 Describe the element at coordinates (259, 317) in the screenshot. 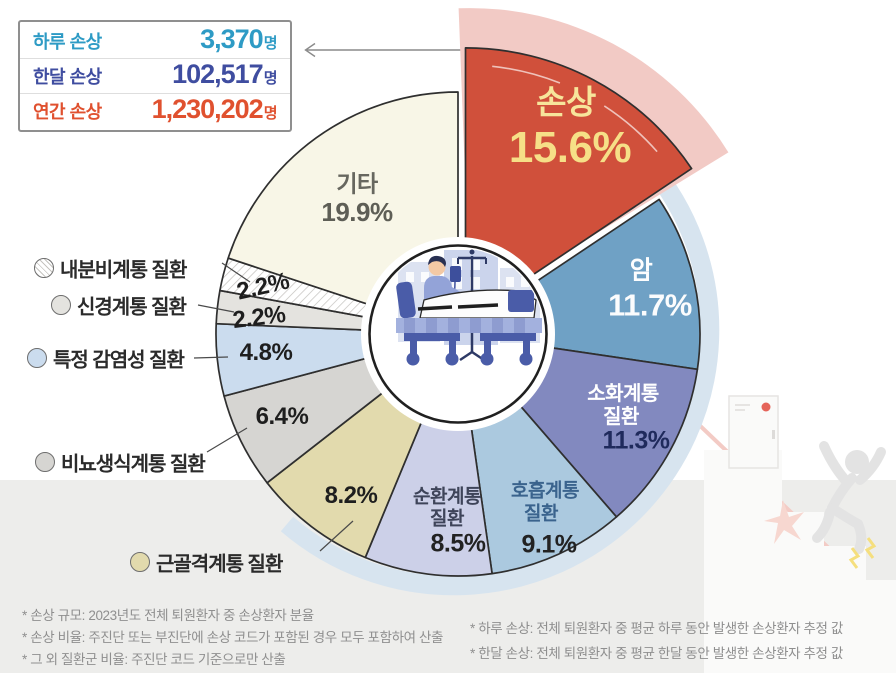

I see `slice-pct-singyeong: 2.2%` at that location.